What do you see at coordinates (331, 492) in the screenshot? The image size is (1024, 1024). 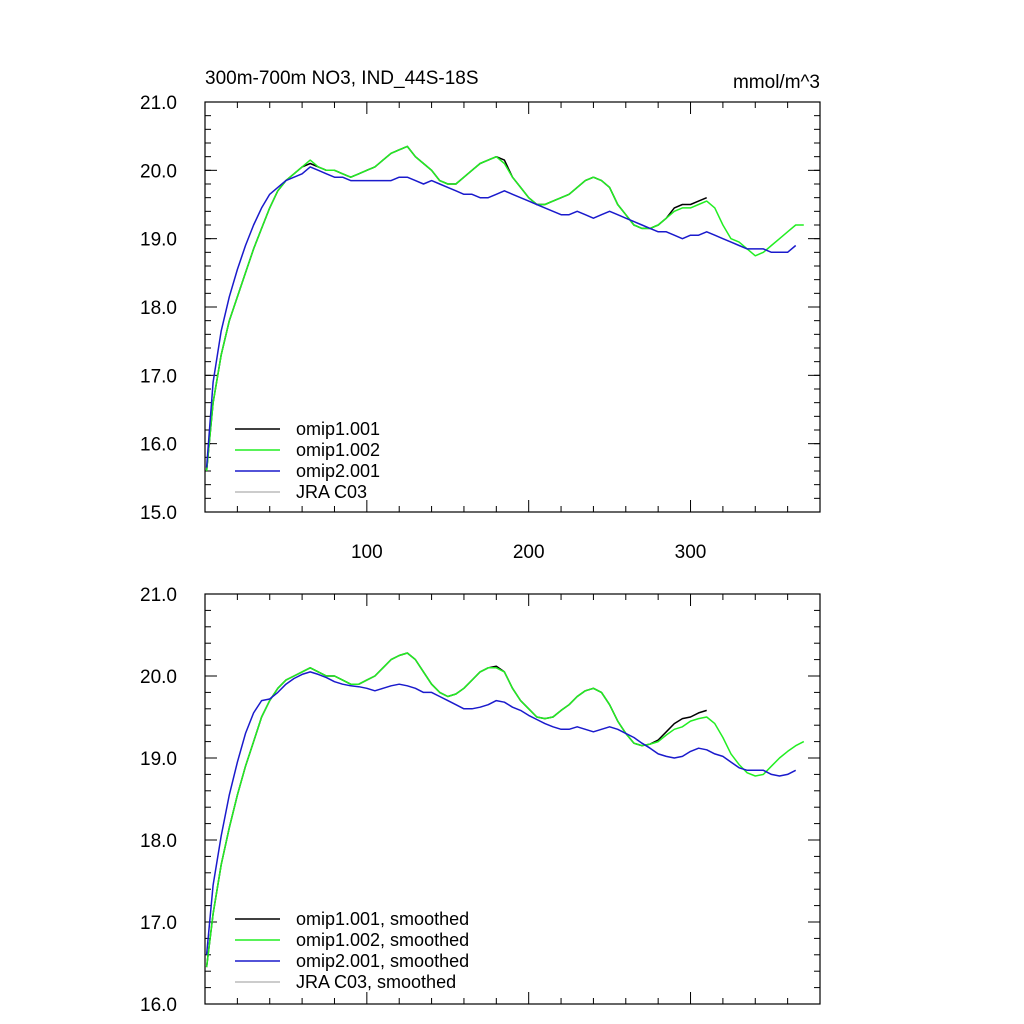 I see `legend-label: JRA C03` at bounding box center [331, 492].